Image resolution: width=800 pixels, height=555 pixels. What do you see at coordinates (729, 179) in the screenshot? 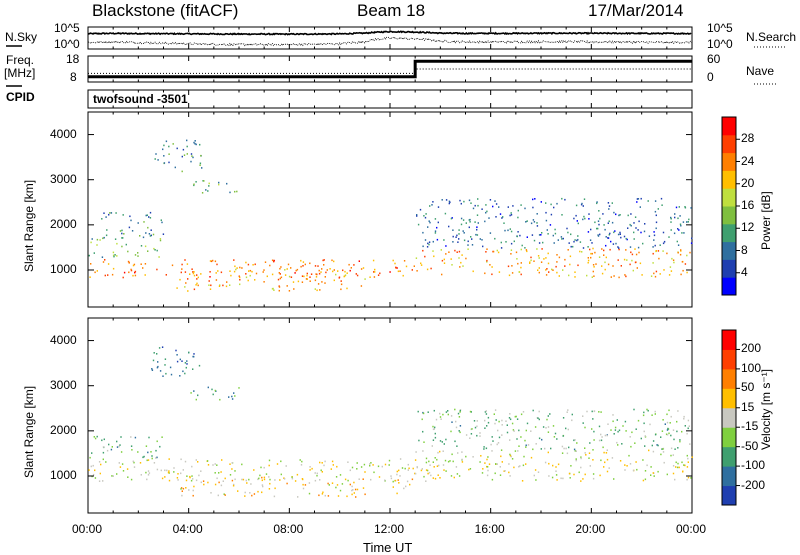
I see `power-colorbar-segment` at bounding box center [729, 179].